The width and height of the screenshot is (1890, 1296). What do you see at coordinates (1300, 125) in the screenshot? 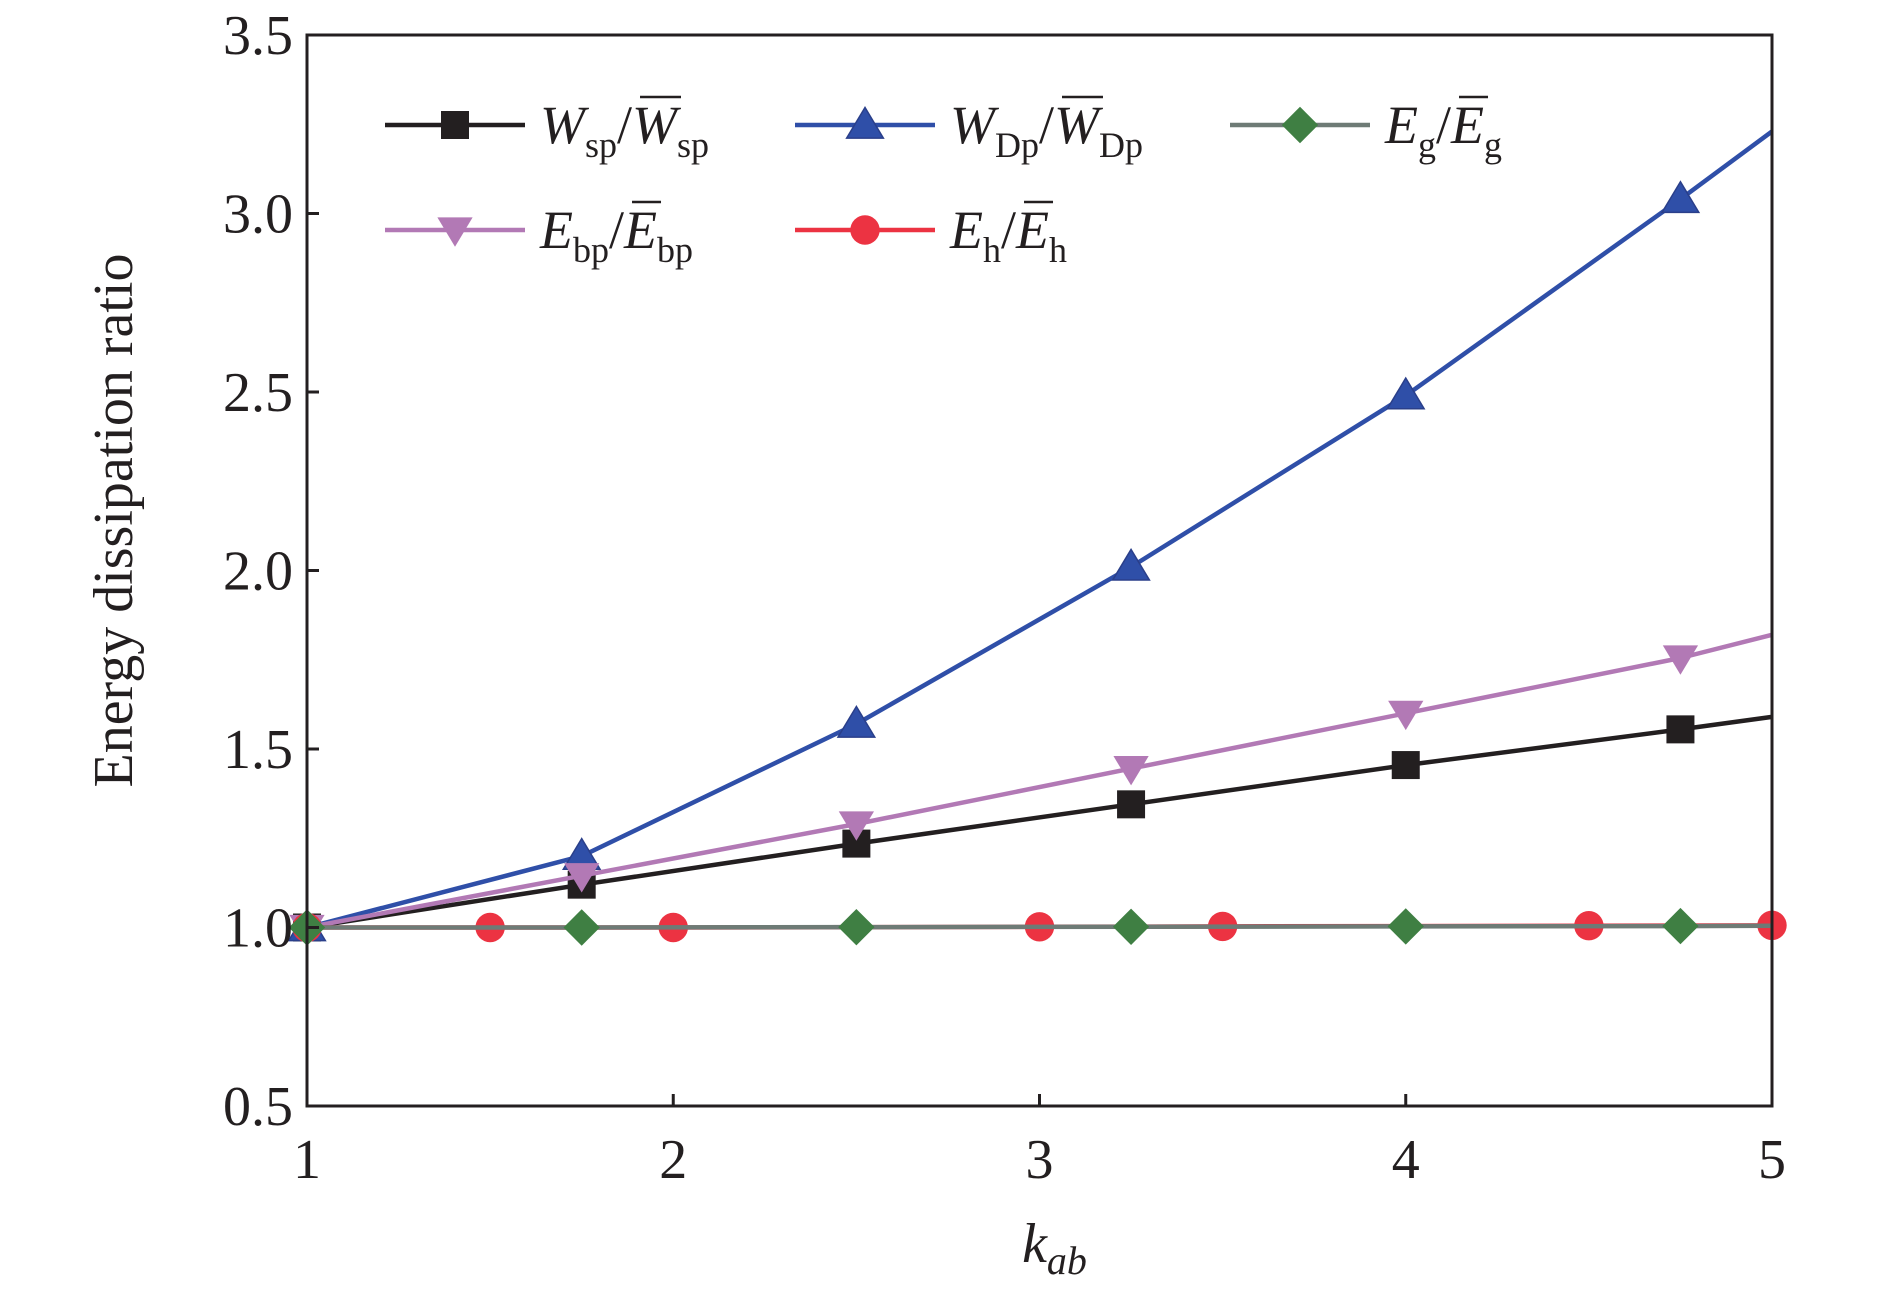
I see `legend-marker-diamond` at bounding box center [1300, 125].